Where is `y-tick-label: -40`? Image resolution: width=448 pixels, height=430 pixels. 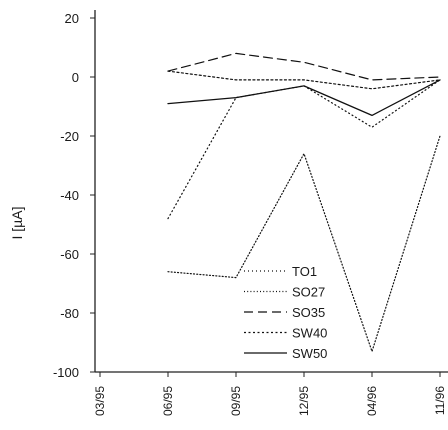 y-tick-label: -40 is located at coordinates (69, 195).